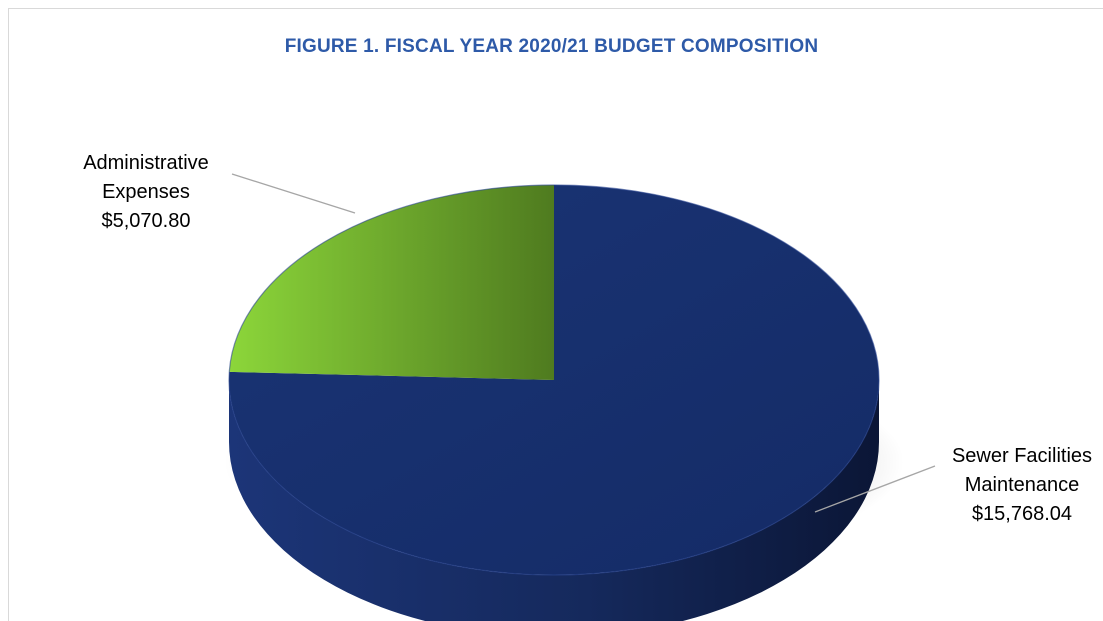 The image size is (1103, 621). Describe the element at coordinates (146, 163) in the screenshot. I see `slice-name-label: Administrative` at that location.